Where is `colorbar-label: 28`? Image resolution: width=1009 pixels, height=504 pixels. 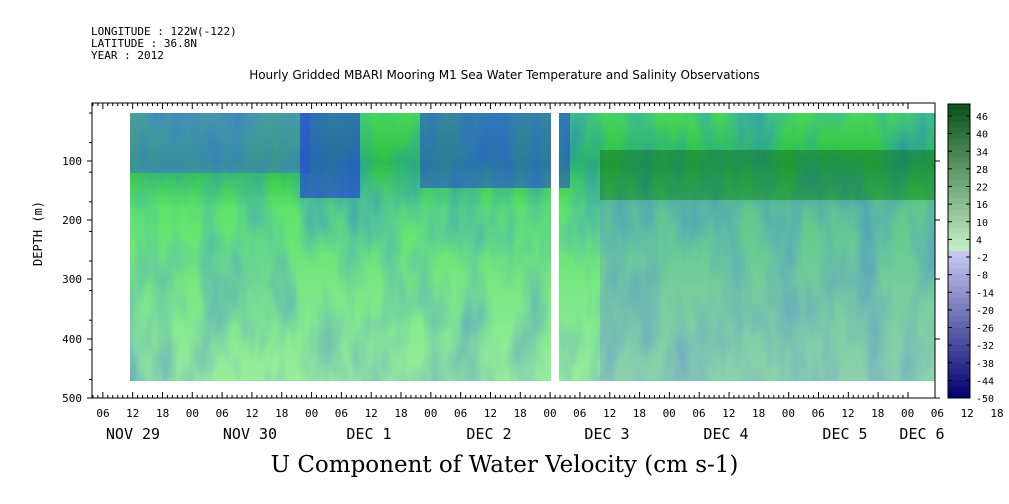
colorbar-label: 28 is located at coordinates (982, 170).